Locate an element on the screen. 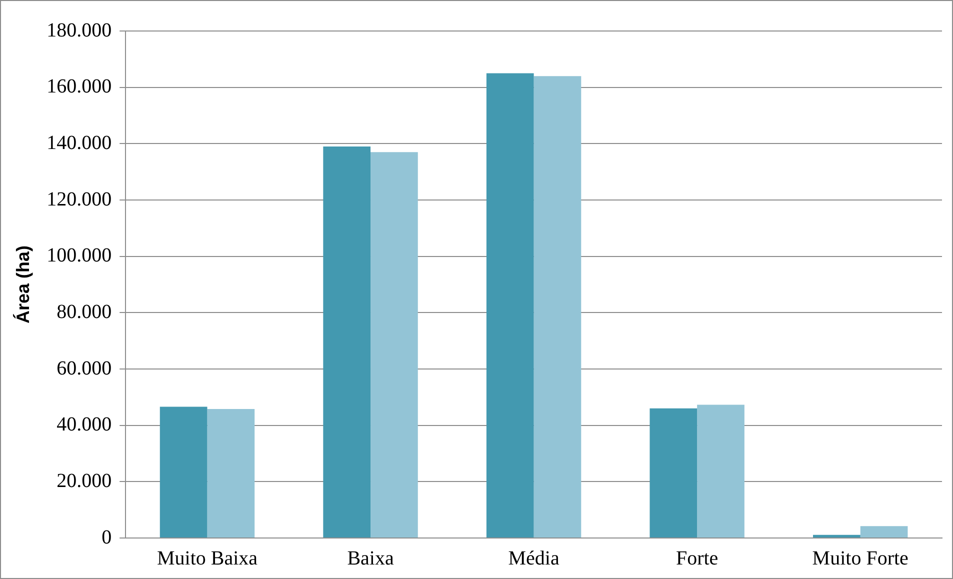 The height and width of the screenshot is (579, 953). x-tick-label: Muito Forte is located at coordinates (860, 558).